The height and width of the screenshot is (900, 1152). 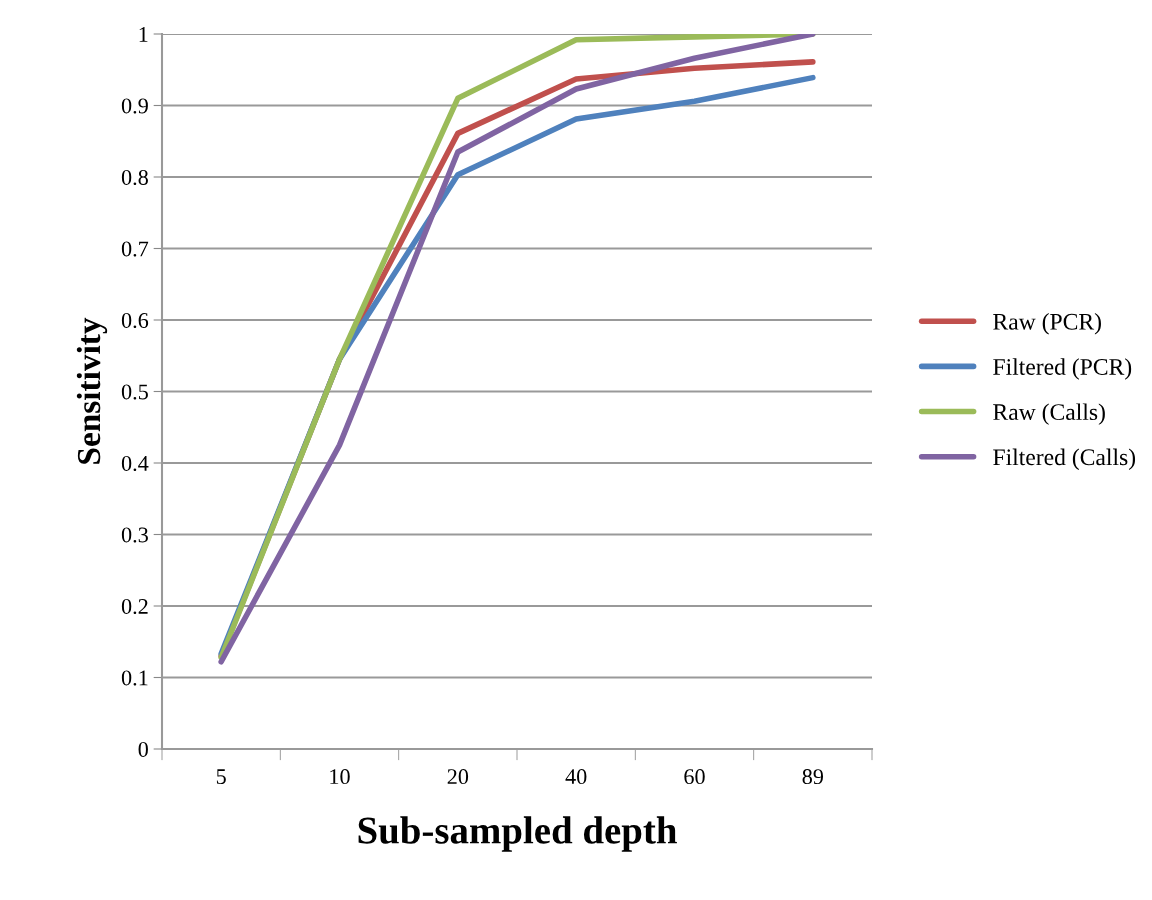 I want to click on y-tick-label: 0.7, so click(x=135, y=249).